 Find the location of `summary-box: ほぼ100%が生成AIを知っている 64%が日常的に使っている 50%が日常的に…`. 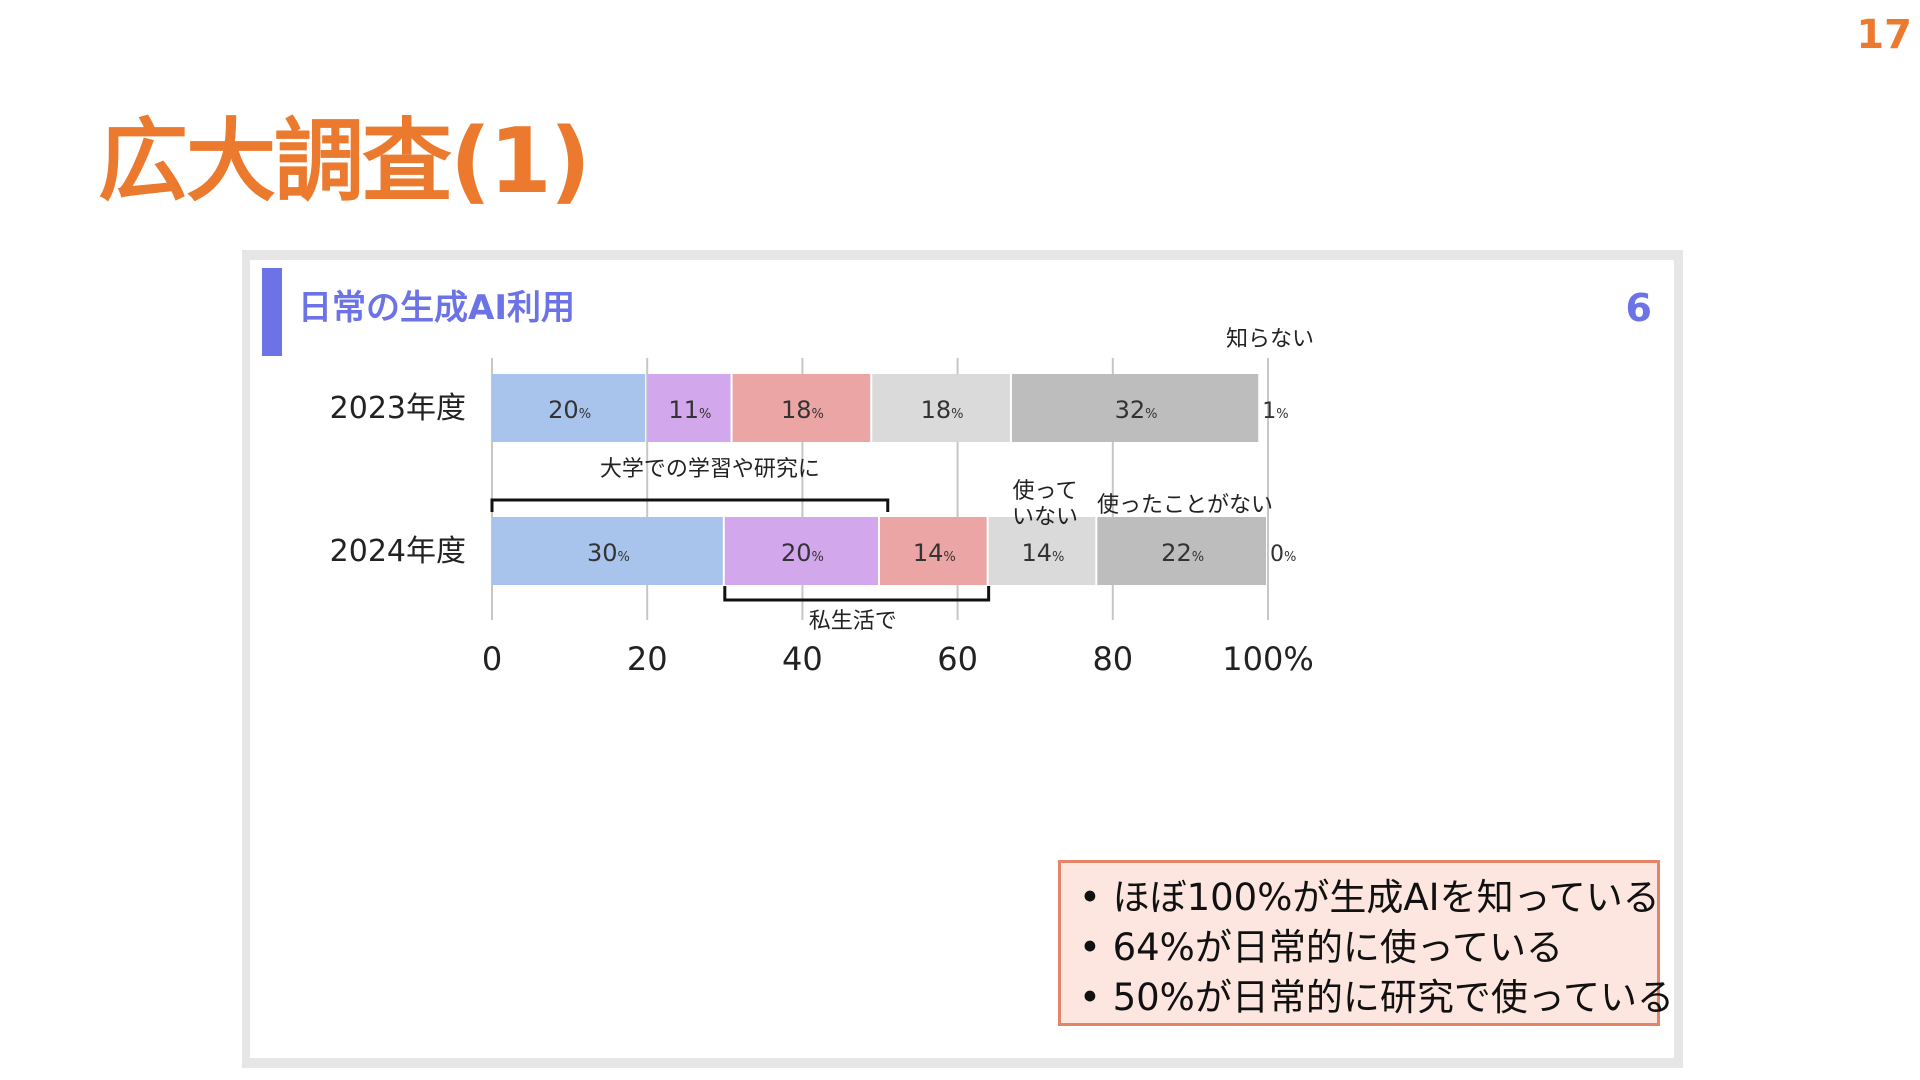

summary-box: ほぼ100%が生成AIを知っている 64%が日常的に使っている 50%が日常的に… is located at coordinates (1366, 943).